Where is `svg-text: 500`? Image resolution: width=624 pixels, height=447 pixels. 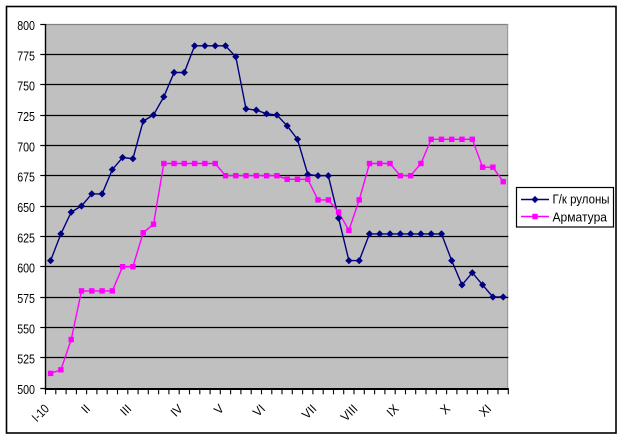 svg-text: 500 is located at coordinates (26, 390).